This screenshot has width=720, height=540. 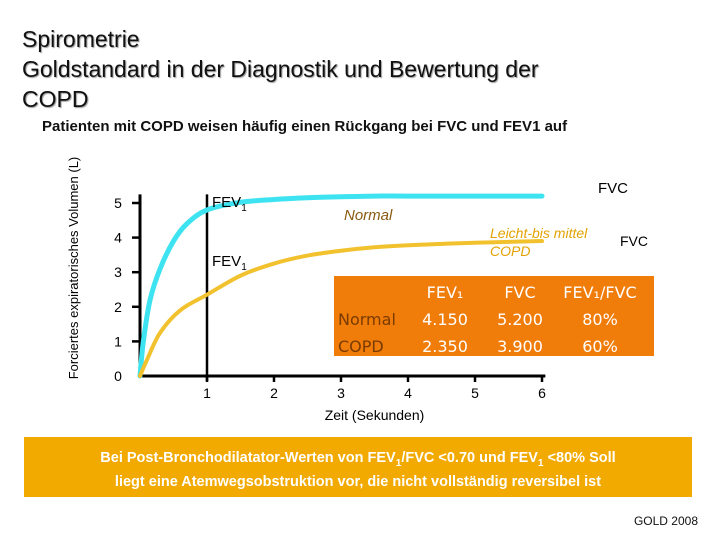 I want to click on fvc-copd-label: FVC, so click(x=634, y=241).